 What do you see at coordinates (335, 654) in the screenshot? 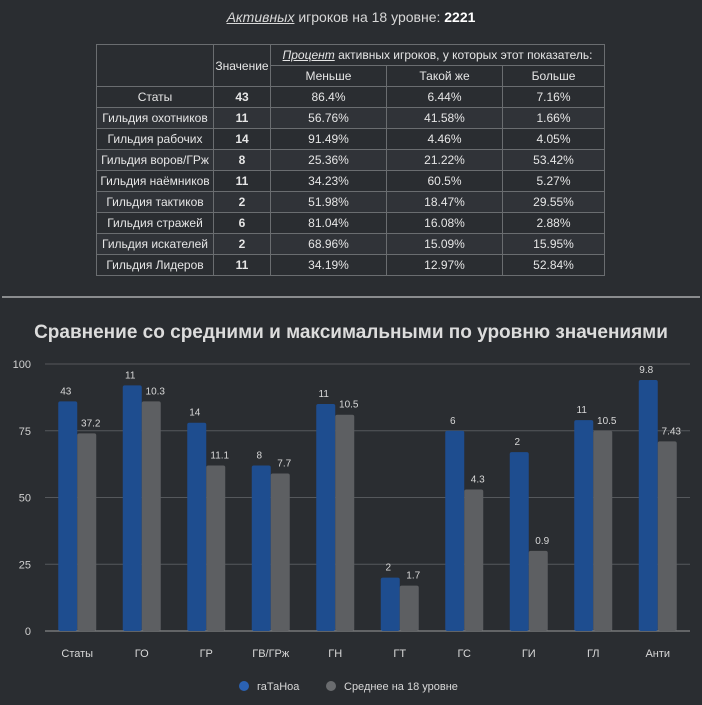
I see `x-tick-label: ГН` at bounding box center [335, 654].